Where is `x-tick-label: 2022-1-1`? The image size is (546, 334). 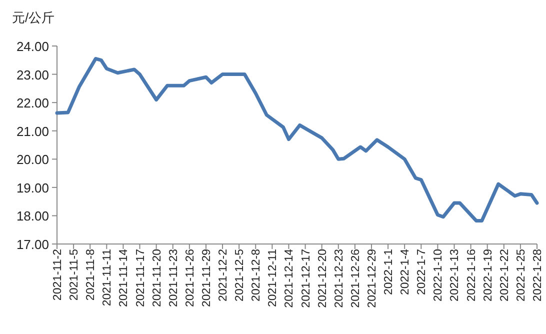
x-tick-label: 2022-1-1 is located at coordinates (389, 272).